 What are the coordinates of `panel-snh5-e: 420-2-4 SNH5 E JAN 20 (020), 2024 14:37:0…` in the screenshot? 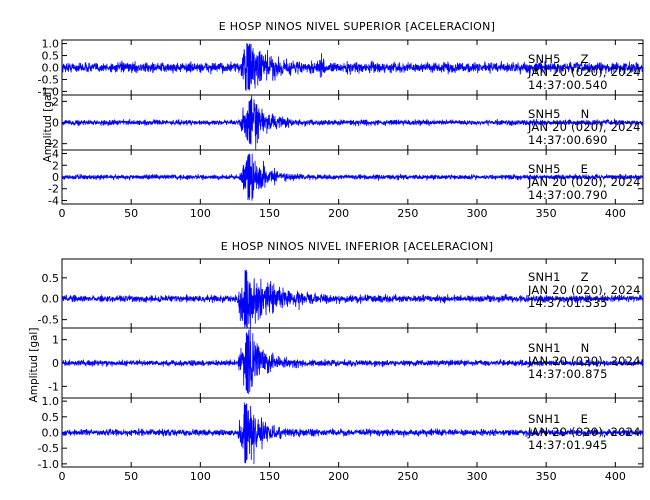 It's located at (346, 177).